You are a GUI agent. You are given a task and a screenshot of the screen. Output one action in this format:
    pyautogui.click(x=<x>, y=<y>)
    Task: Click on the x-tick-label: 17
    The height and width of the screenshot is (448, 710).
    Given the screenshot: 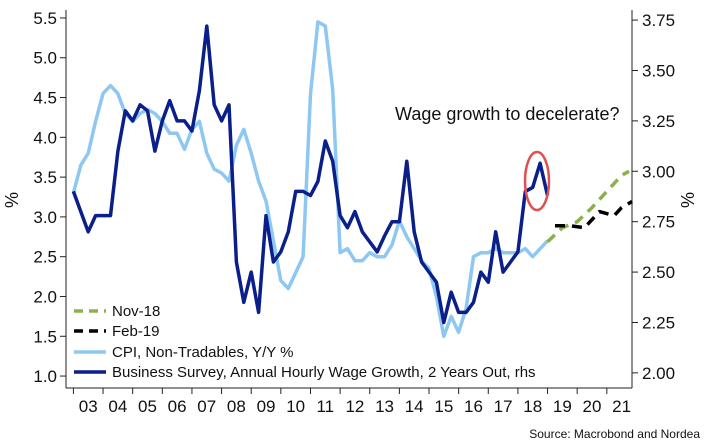 What is the action you would take?
    pyautogui.click(x=503, y=406)
    